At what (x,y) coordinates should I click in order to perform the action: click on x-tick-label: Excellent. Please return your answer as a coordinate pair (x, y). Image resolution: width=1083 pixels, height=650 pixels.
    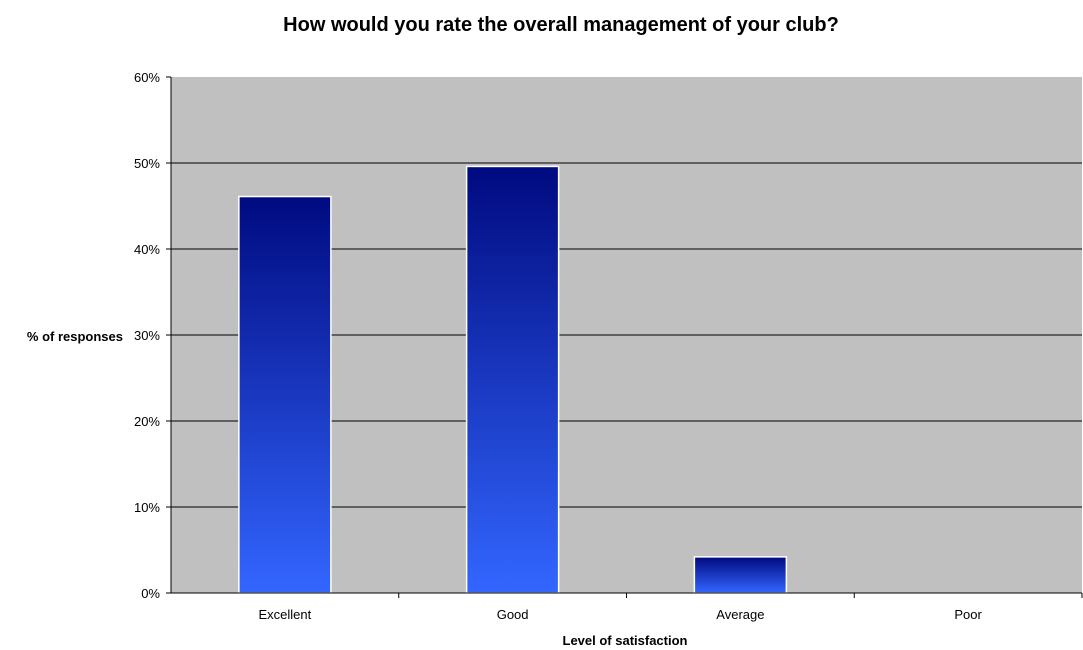
    Looking at the image, I should click on (285, 614).